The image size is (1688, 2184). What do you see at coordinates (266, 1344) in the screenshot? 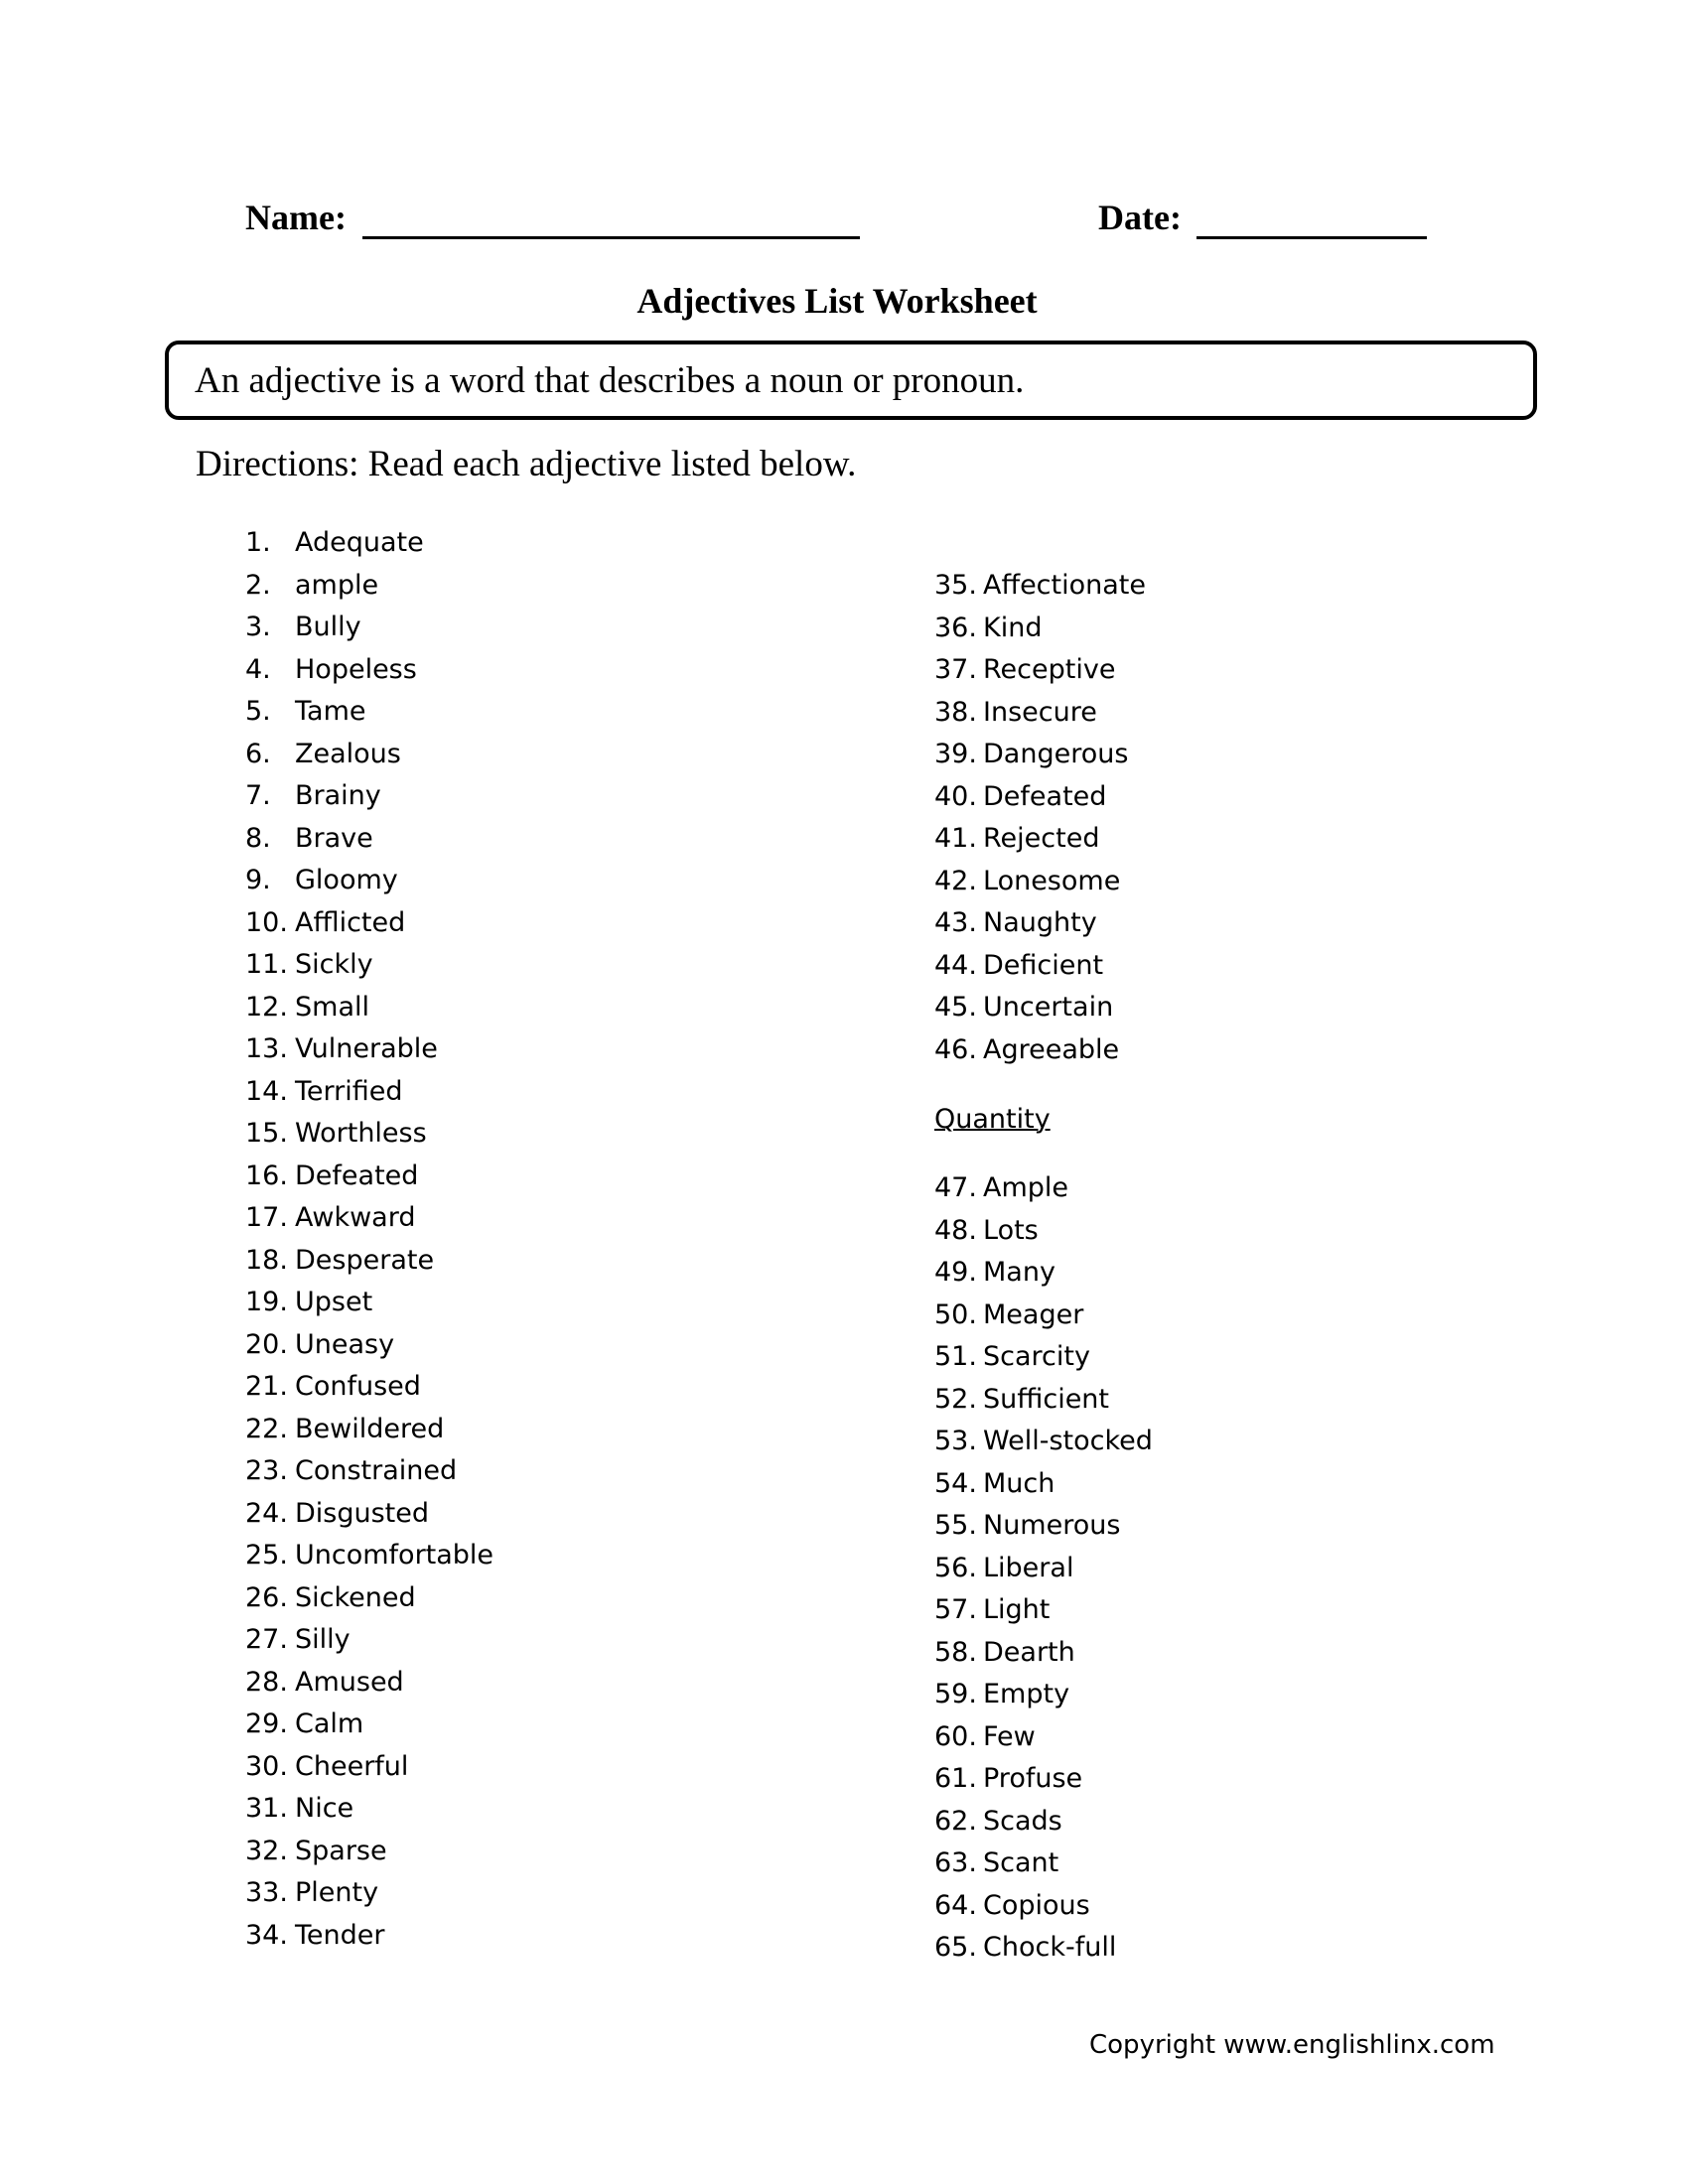
I see `item-number: 20.` at bounding box center [266, 1344].